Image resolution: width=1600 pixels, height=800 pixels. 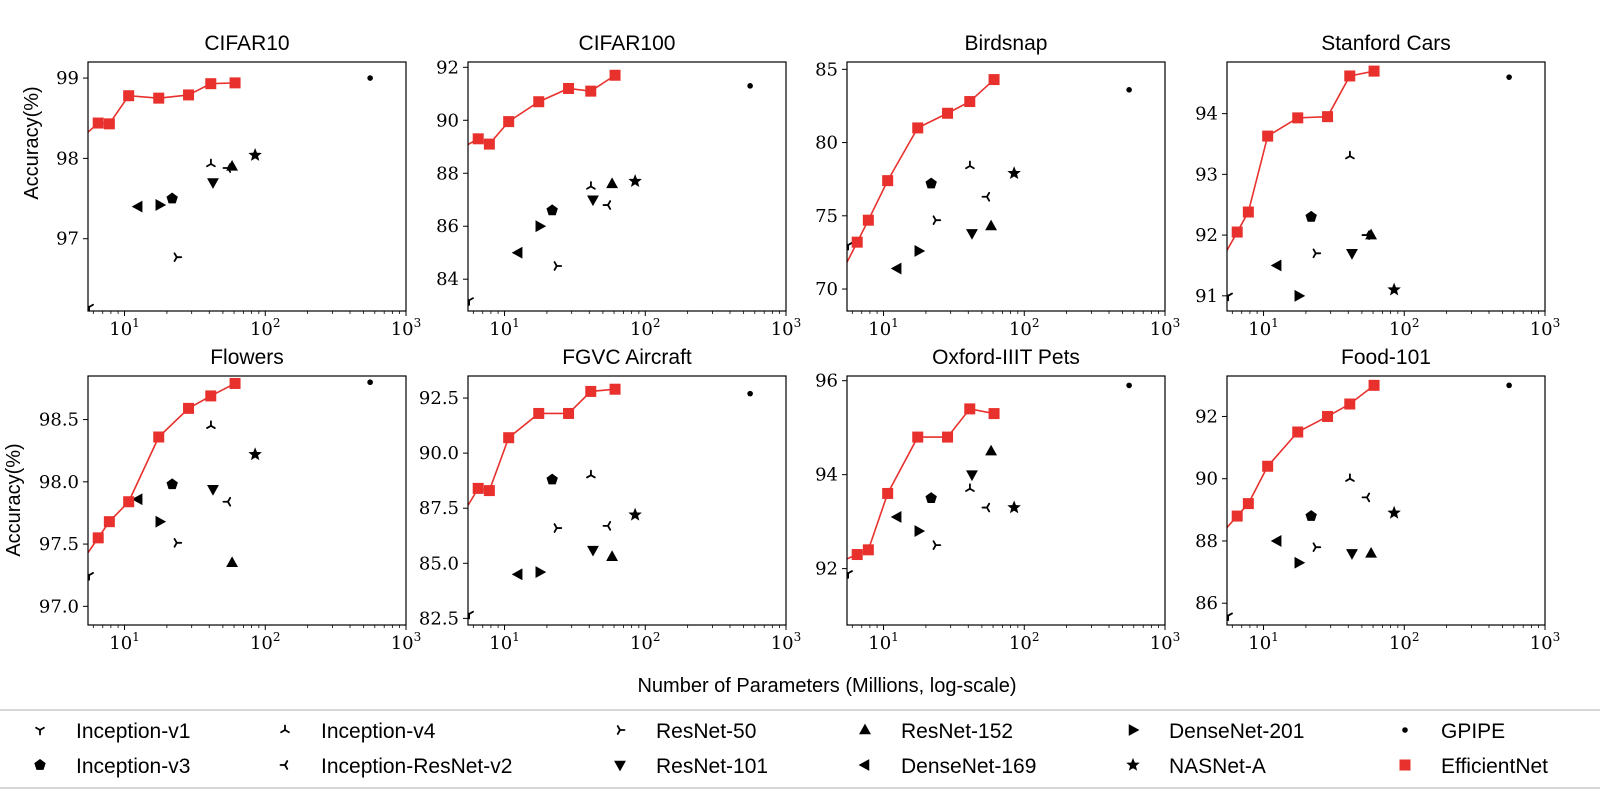 I want to click on panel-title-oxford-iiit-pets: Oxford-IIIT Pets, so click(x=1006, y=357).